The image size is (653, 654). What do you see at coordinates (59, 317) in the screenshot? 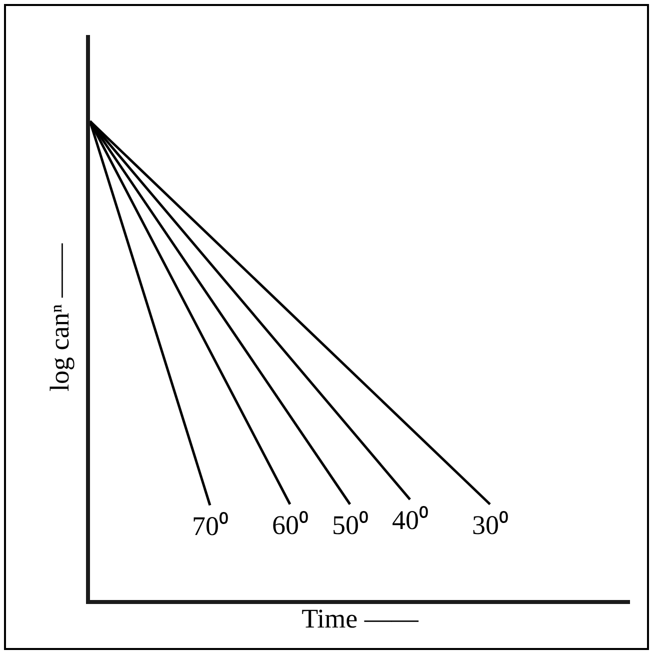
I see `y-axis-title: log canⁿ ——` at bounding box center [59, 317].